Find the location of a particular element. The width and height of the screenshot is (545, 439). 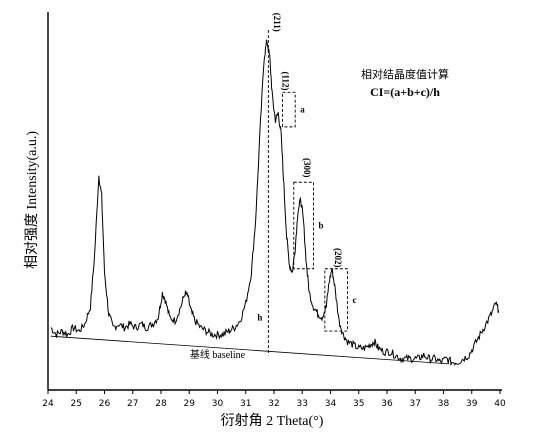

box-label-b: b is located at coordinates (321, 225).